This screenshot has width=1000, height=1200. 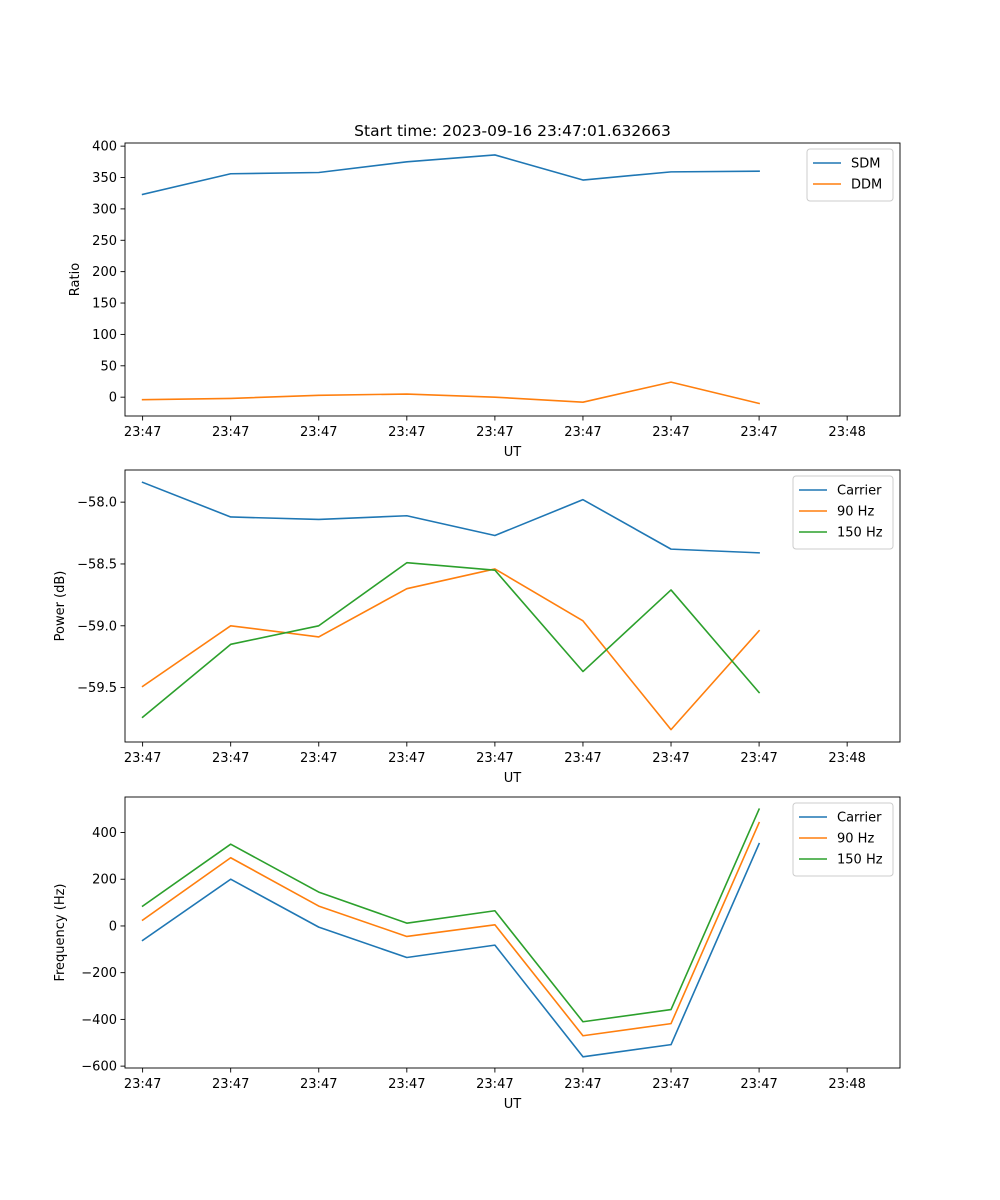 I want to click on legend-label-sdm: SDM, so click(x=865, y=164).